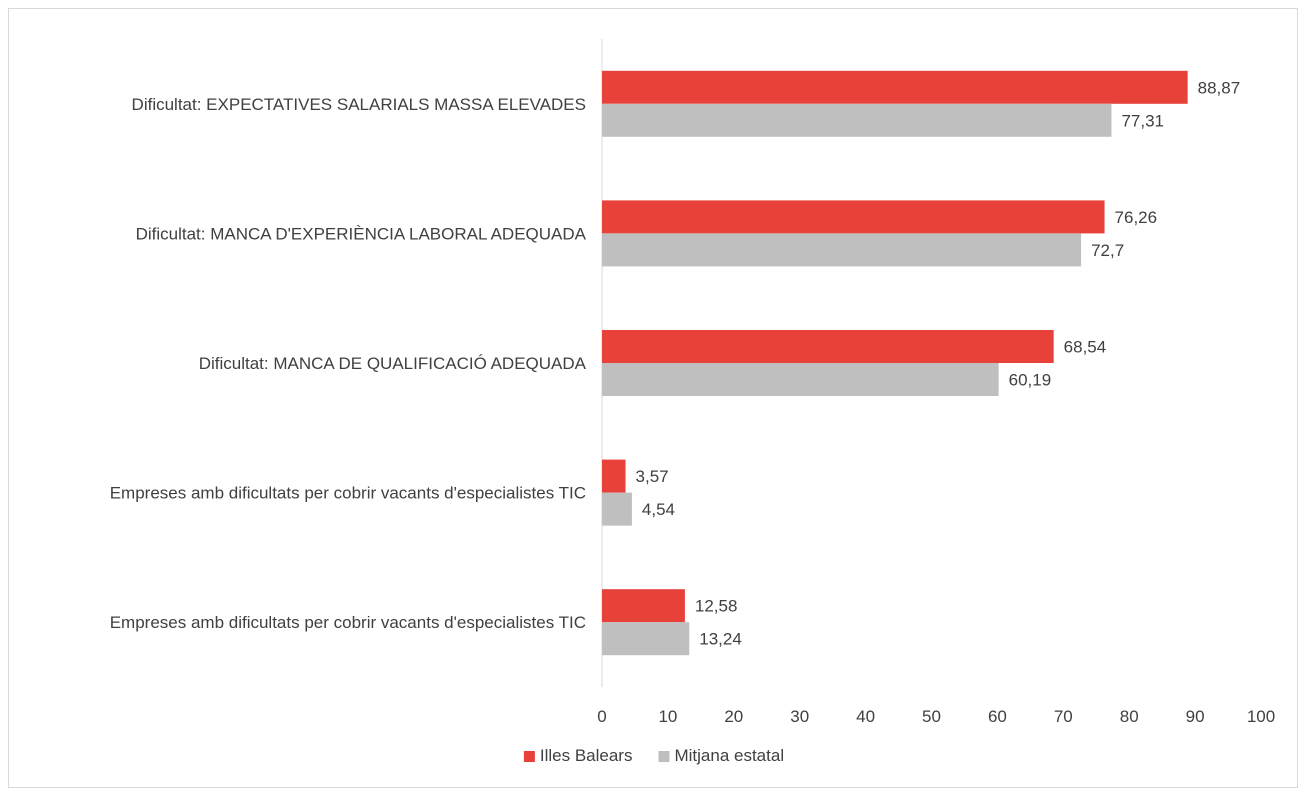 The image size is (1305, 796). What do you see at coordinates (1085, 347) in the screenshot?
I see `data-label: 68,54` at bounding box center [1085, 347].